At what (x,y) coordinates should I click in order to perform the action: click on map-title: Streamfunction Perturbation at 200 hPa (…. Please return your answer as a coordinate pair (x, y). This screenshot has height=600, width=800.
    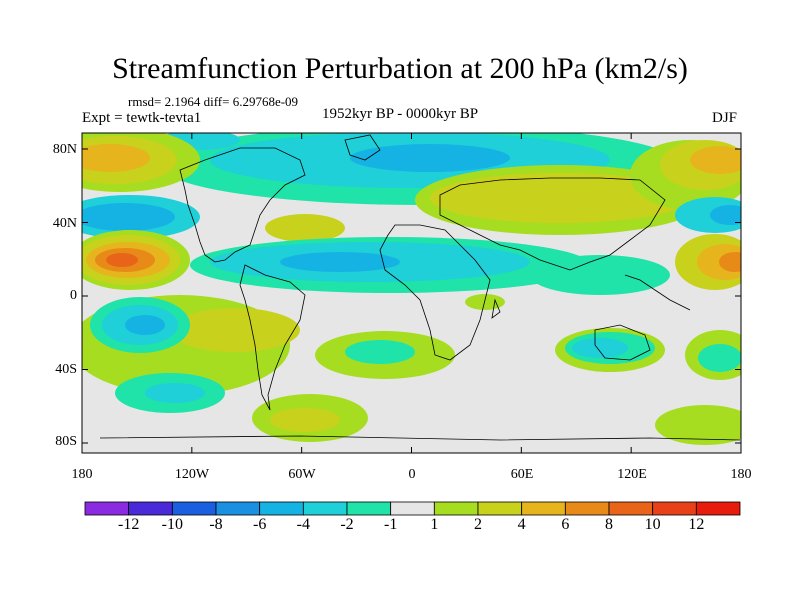
    Looking at the image, I should click on (400, 68).